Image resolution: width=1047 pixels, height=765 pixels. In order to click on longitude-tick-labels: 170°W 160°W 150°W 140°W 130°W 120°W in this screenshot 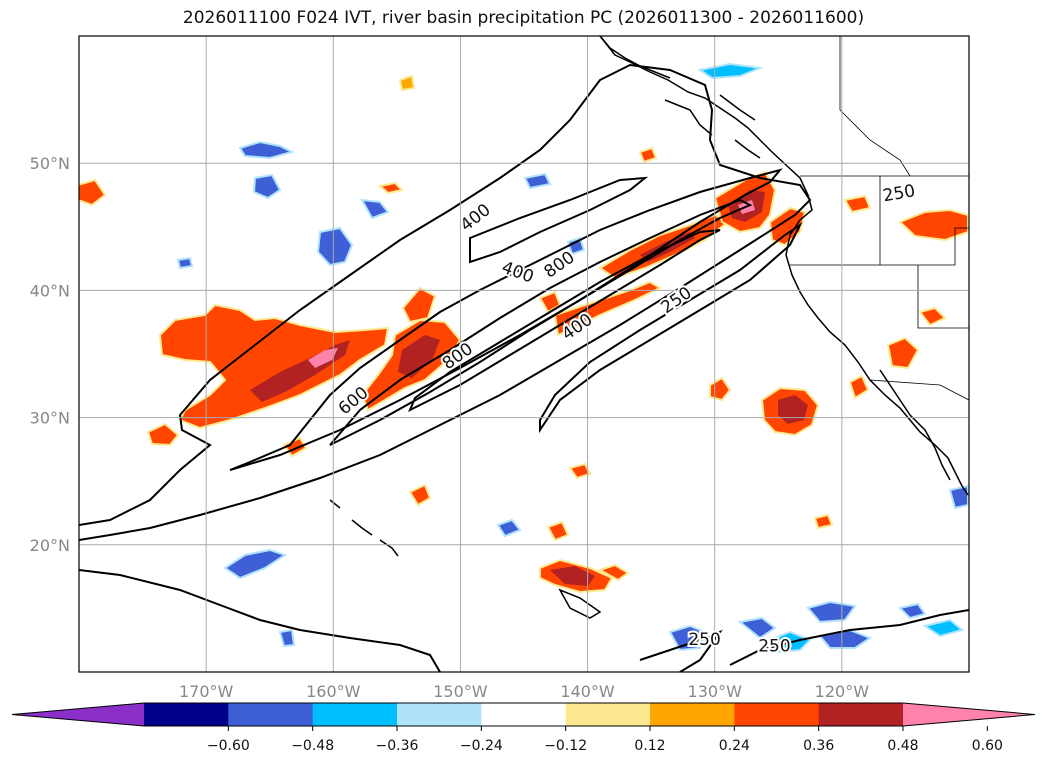, I will do `click(524, 691)`.